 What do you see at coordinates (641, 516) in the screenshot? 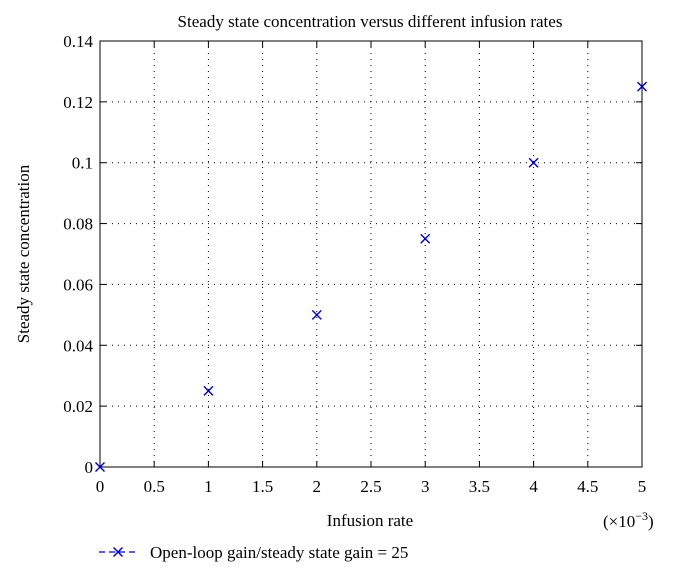
I see `x-axis-multiplier-exponent: −3` at bounding box center [641, 516].